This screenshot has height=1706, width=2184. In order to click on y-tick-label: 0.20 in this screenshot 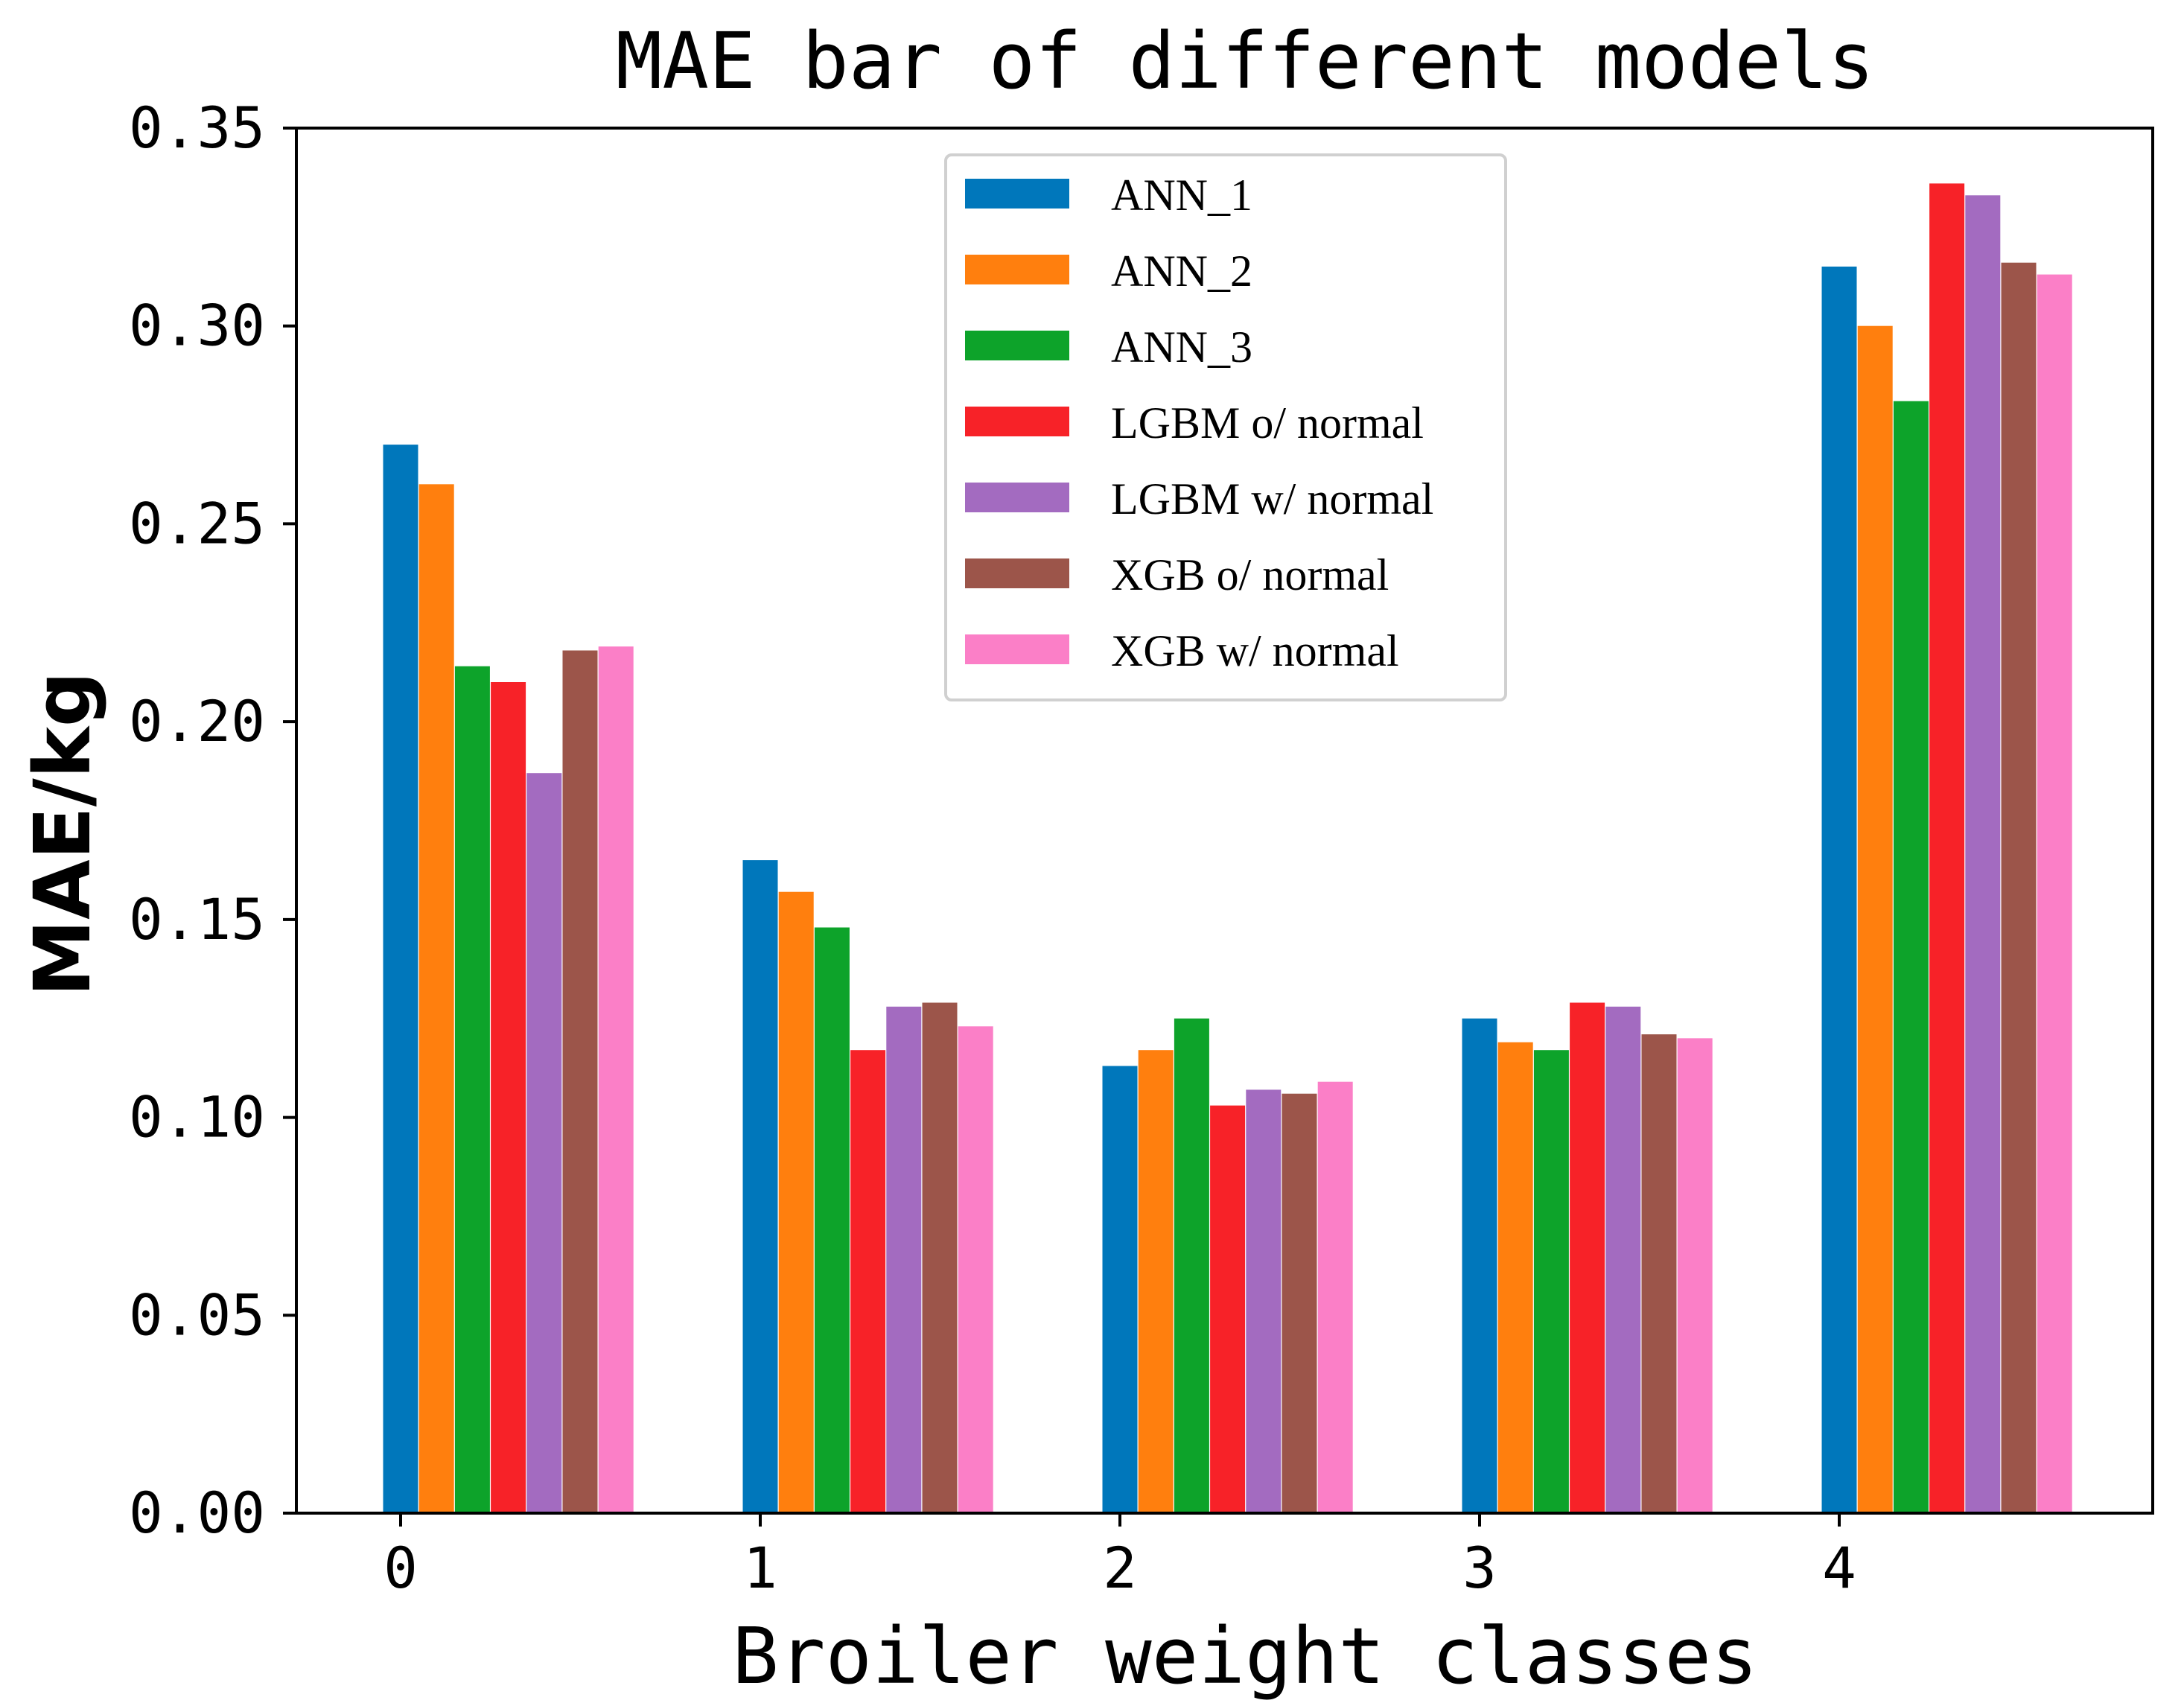, I will do `click(197, 721)`.